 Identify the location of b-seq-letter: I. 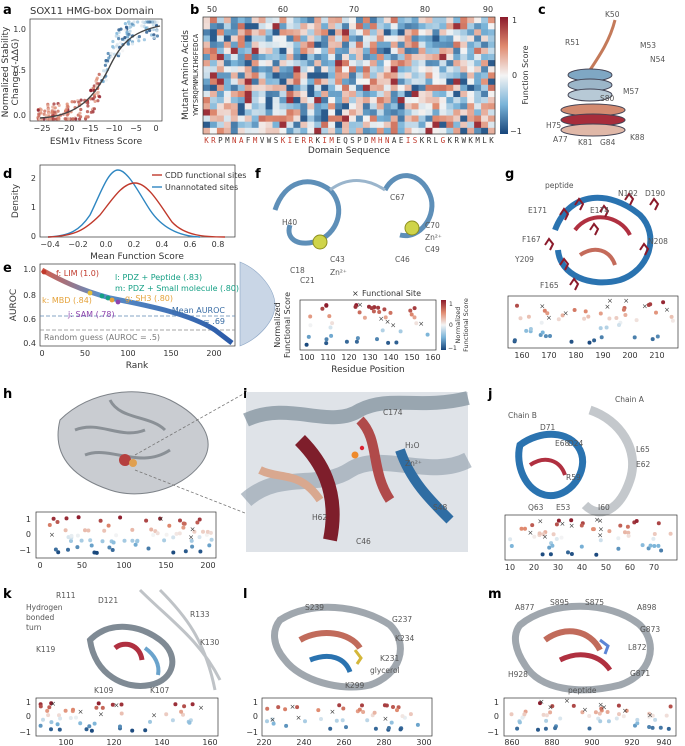
(408, 140).